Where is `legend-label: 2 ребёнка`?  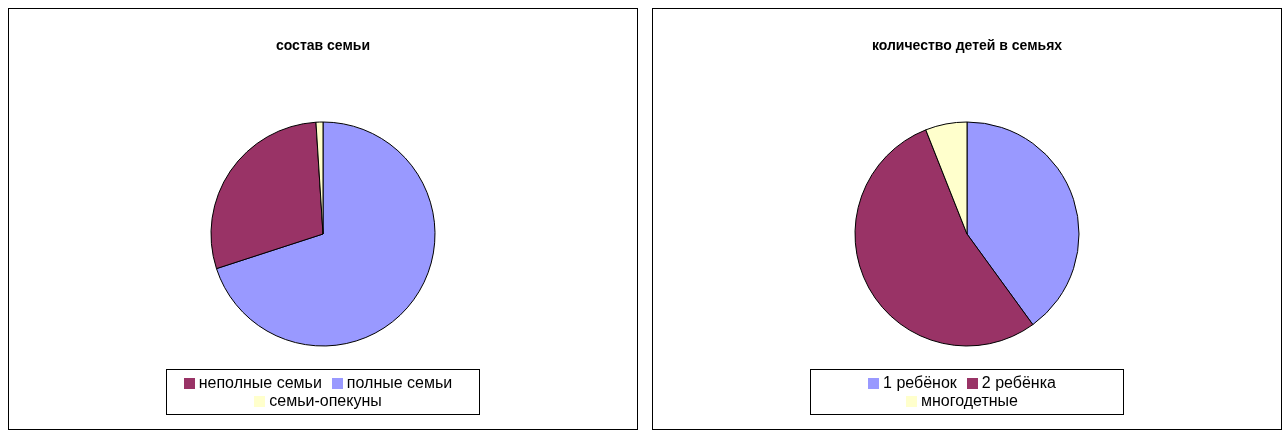
legend-label: 2 ребёнка is located at coordinates (1018, 382).